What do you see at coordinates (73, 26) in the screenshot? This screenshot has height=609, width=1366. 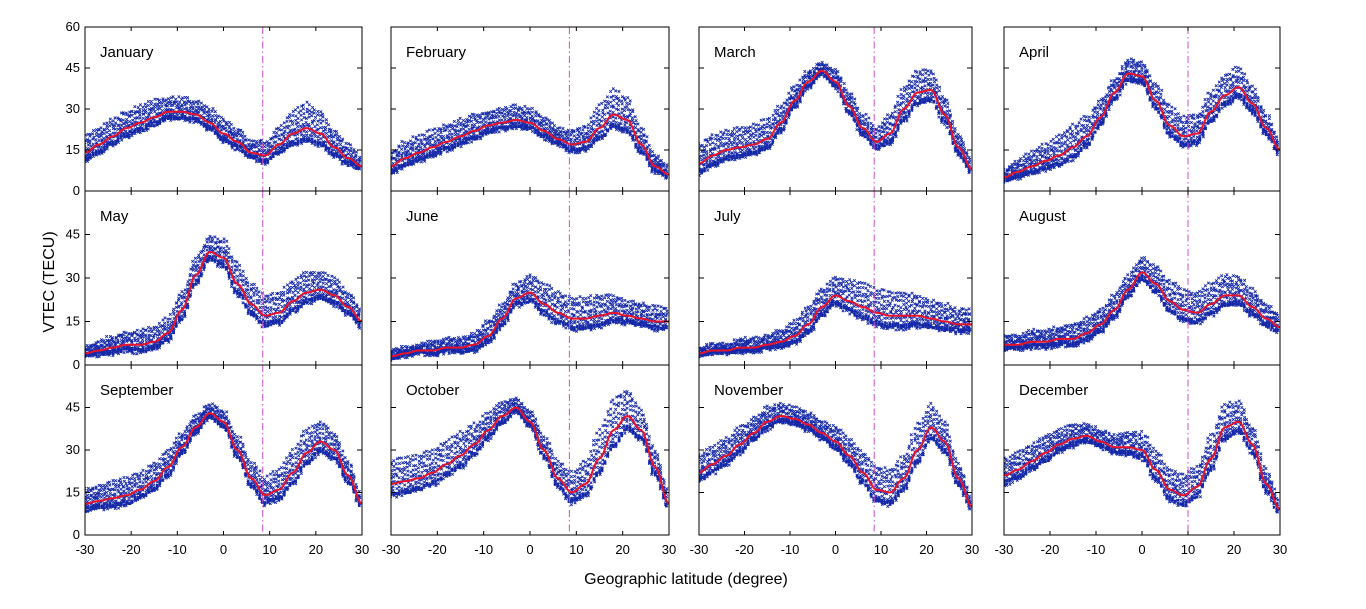 I see `y-tick-label: 60` at bounding box center [73, 26].